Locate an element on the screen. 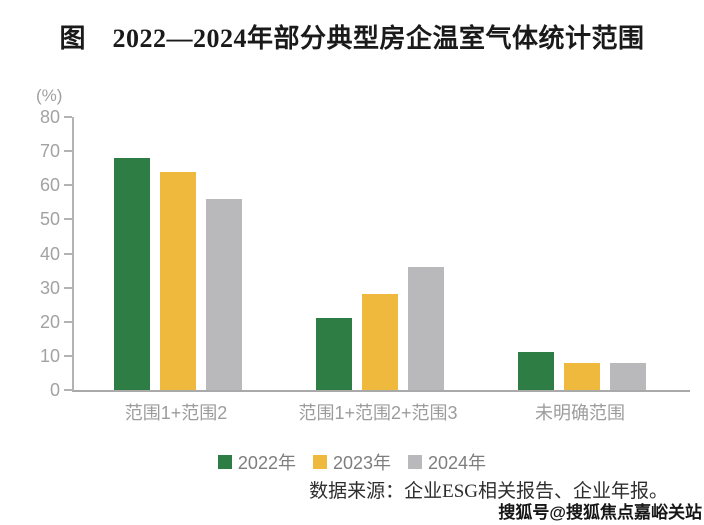 The image size is (704, 525). y-tick-label: 50 is located at coordinates (49, 219).